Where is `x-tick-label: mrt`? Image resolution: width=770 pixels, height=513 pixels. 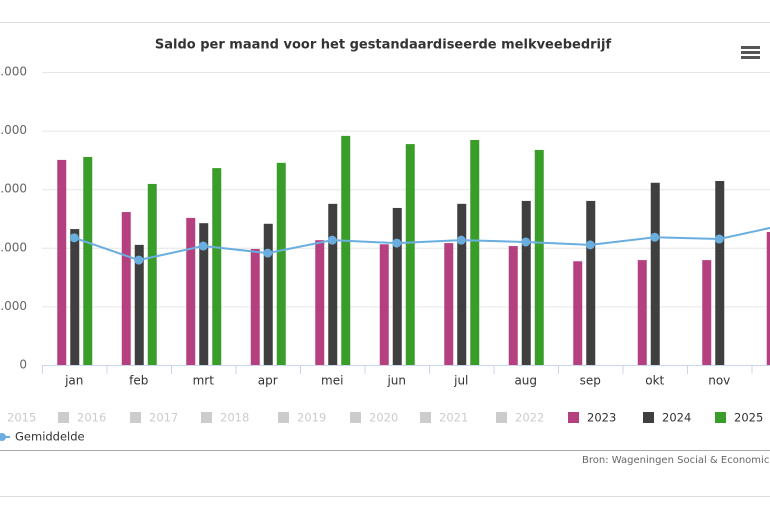 x-tick-label: mrt is located at coordinates (204, 381).